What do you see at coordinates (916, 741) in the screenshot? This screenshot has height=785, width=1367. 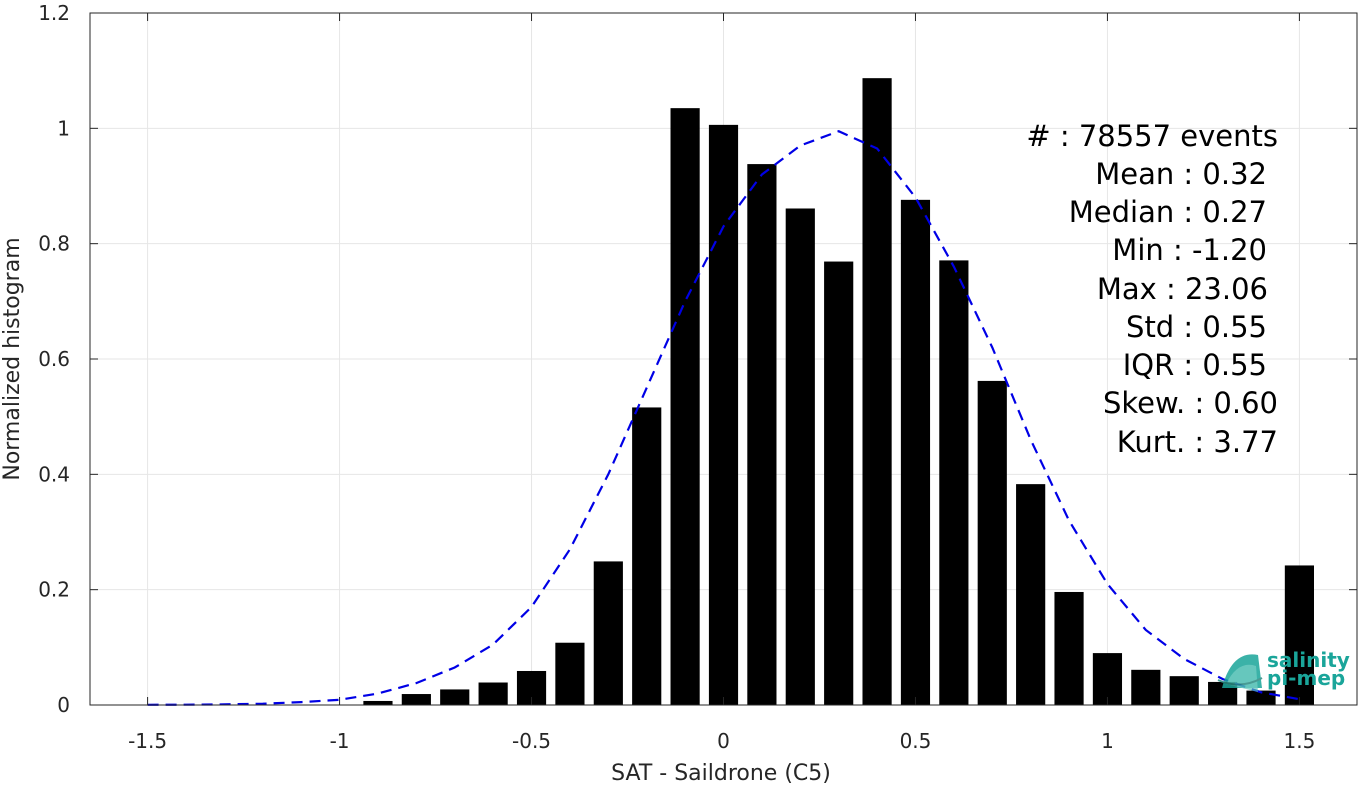 I see `x-tick-label: 0.5` at bounding box center [916, 741].